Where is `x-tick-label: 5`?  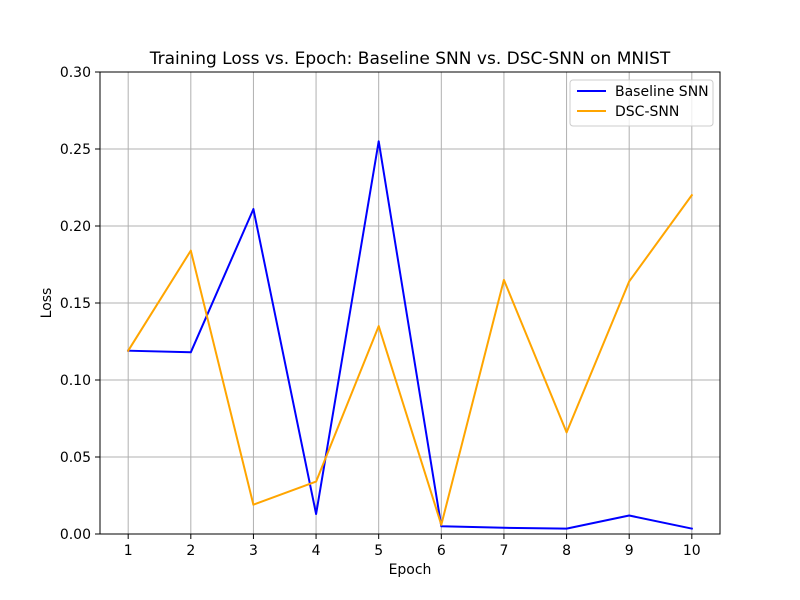
x-tick-label: 5 is located at coordinates (378, 551).